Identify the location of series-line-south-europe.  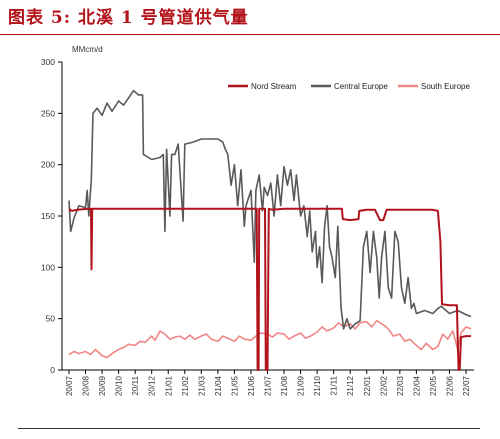
(270, 339).